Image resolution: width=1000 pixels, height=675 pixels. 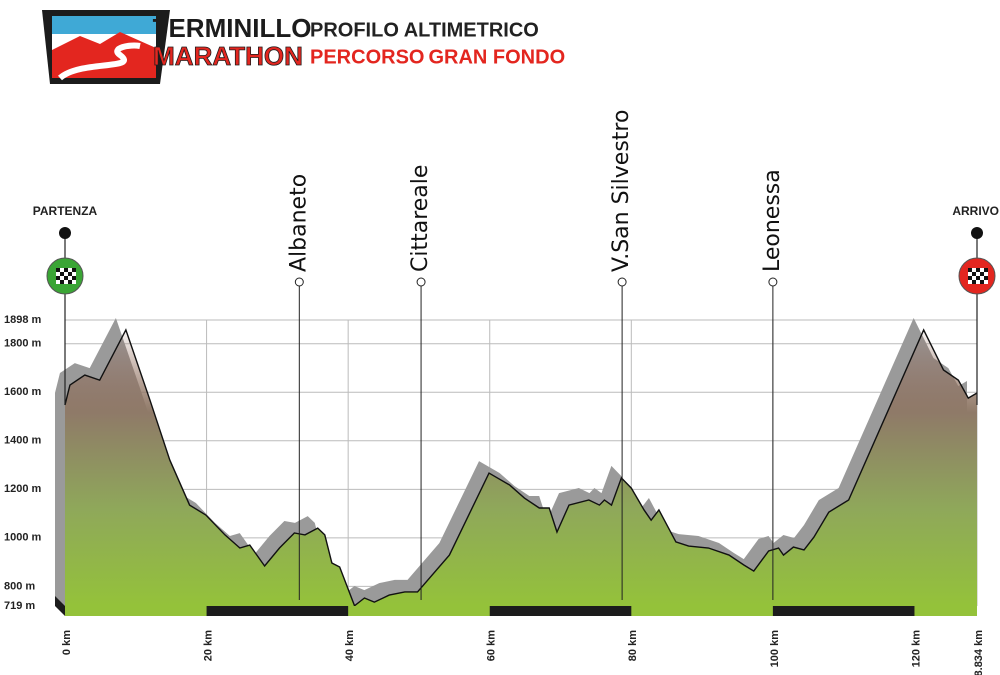 What do you see at coordinates (232, 28) in the screenshot?
I see `logo-line1: TERMINILLO` at bounding box center [232, 28].